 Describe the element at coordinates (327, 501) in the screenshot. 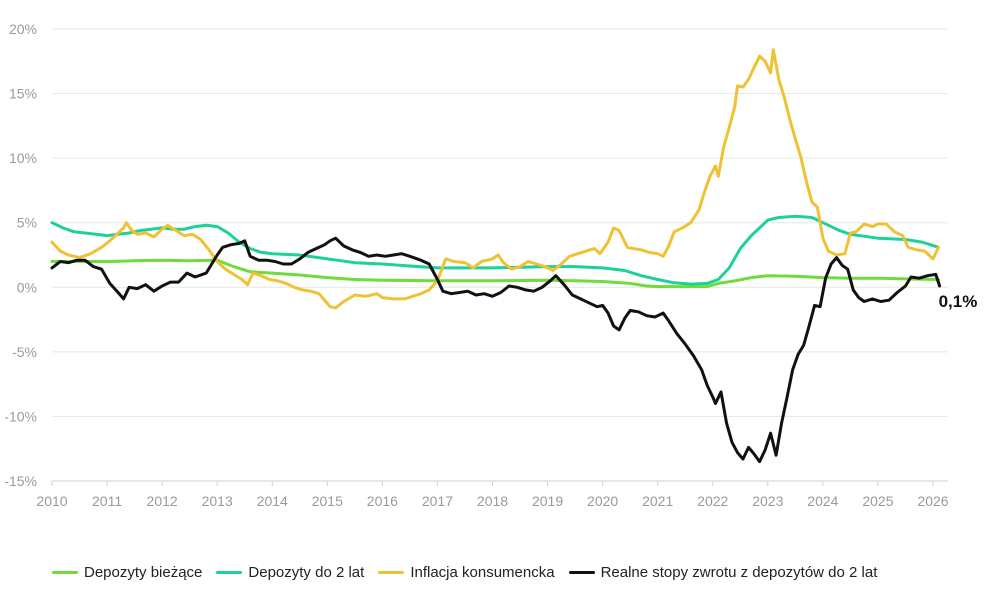

I see `x-tick-label: 2015` at that location.